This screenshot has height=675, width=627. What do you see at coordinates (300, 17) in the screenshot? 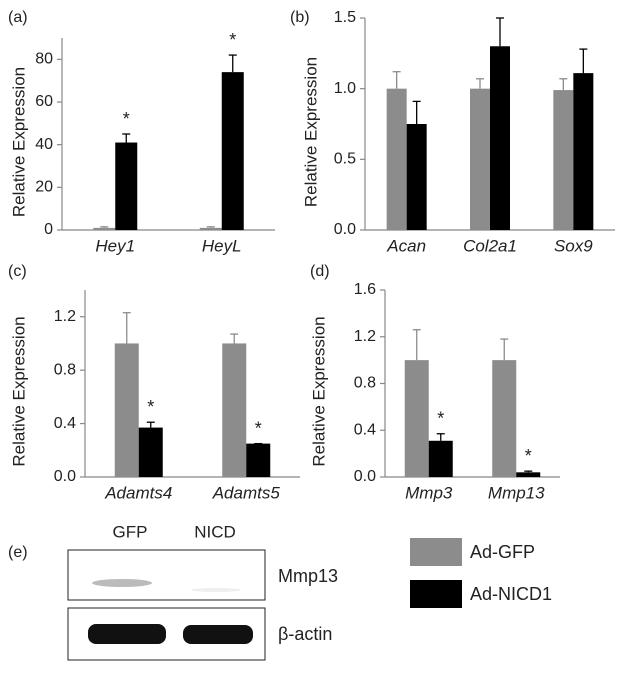
I see `panel-label: (b)` at bounding box center [300, 17].